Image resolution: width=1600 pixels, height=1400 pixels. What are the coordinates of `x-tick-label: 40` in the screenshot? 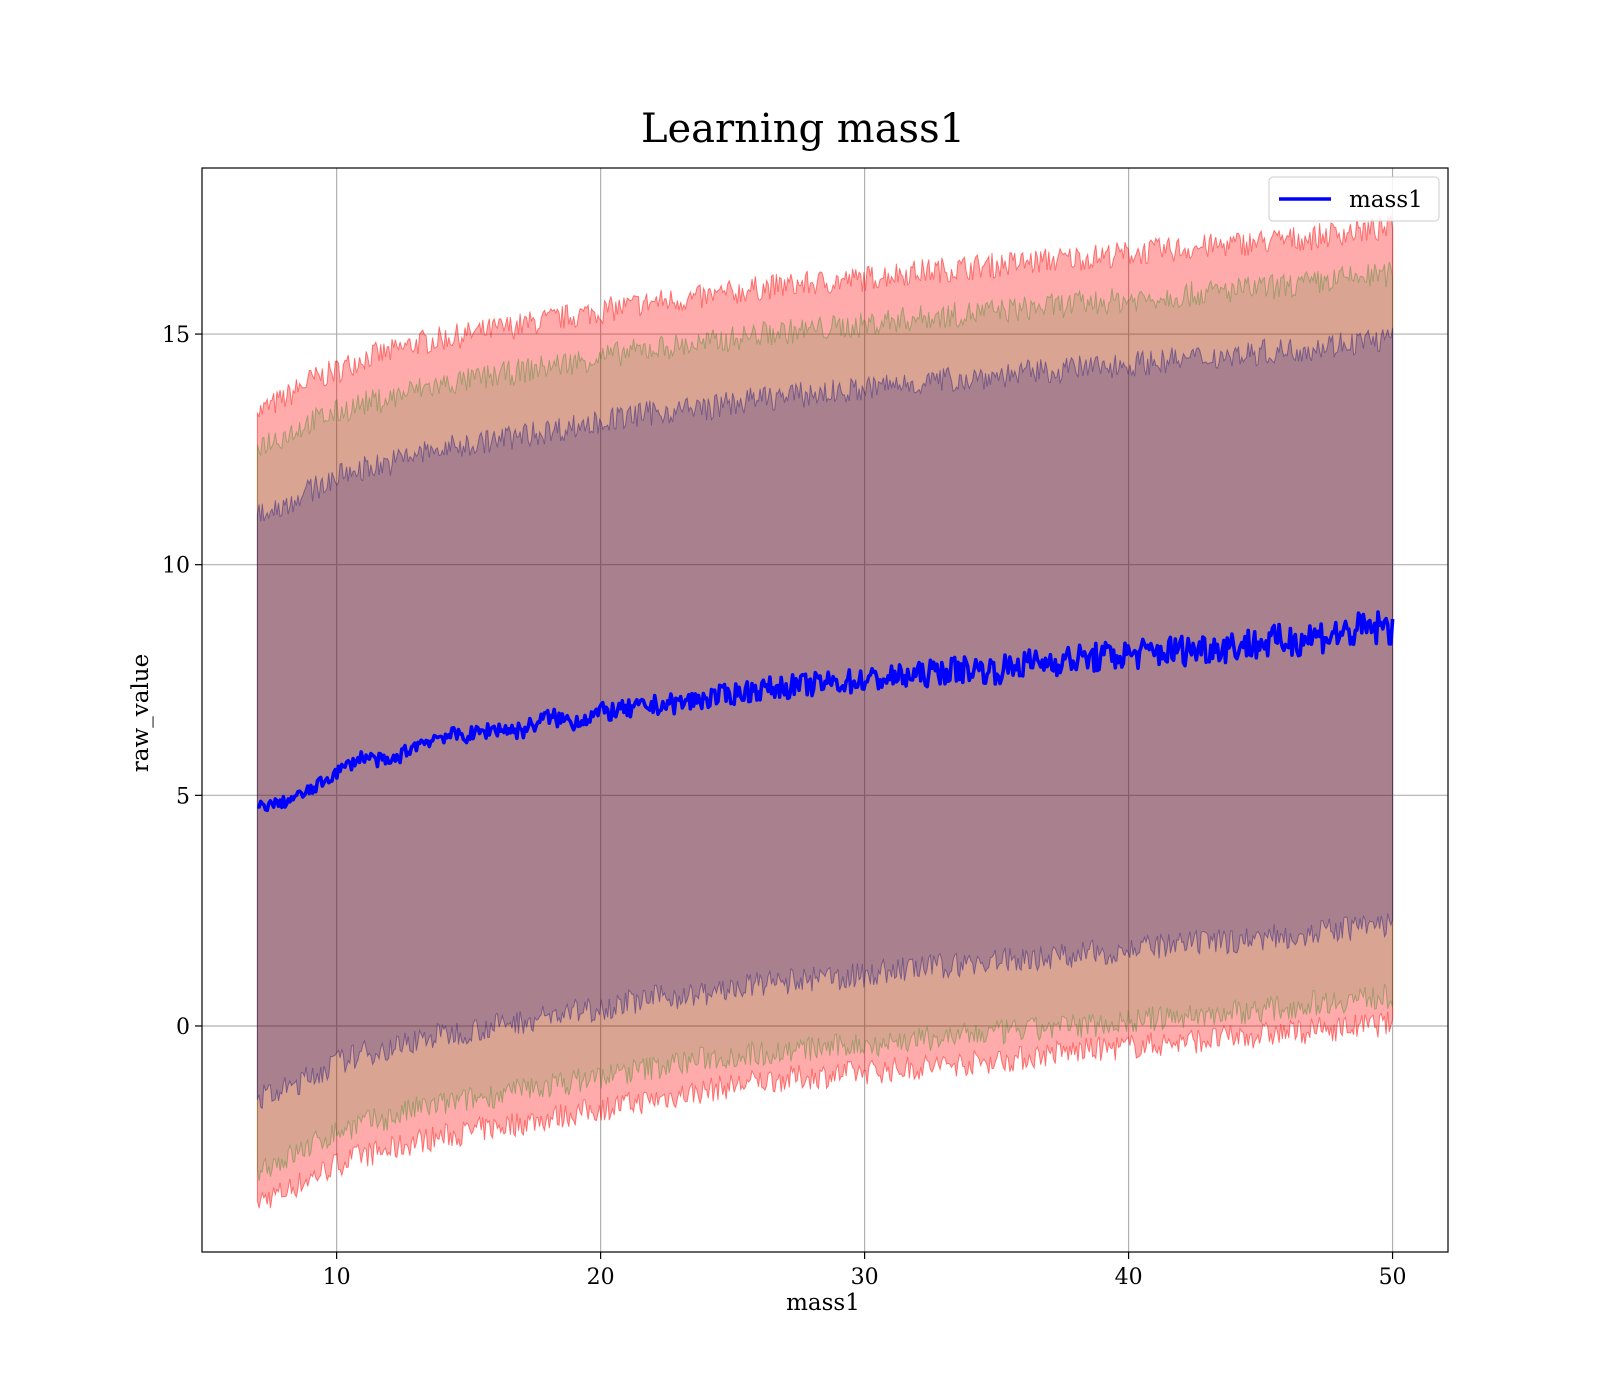 It's located at (1129, 1277).